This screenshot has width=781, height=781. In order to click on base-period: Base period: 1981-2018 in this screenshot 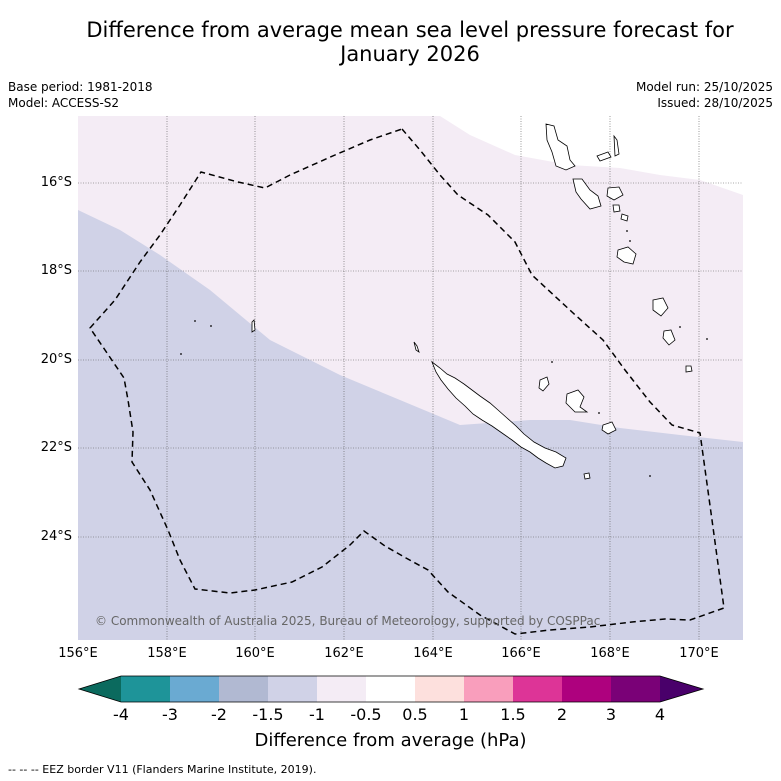, I will do `click(80, 87)`.